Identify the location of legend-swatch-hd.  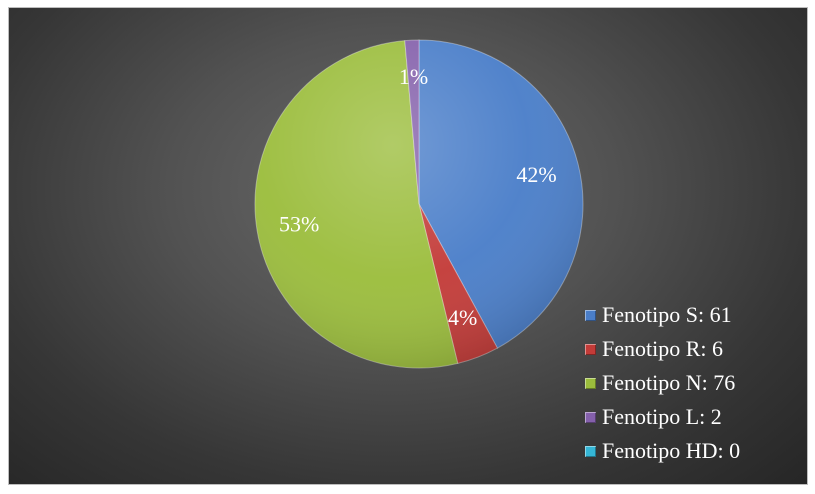
(590, 451).